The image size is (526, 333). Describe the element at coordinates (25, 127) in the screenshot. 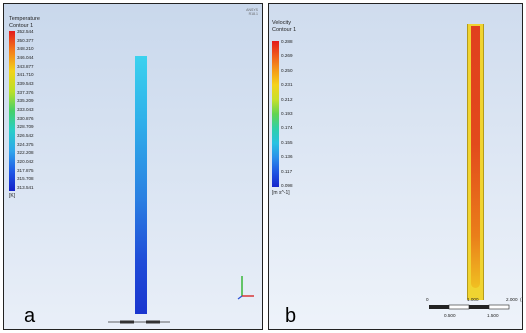

I see `colorbar-tick-label: 328.709` at that location.